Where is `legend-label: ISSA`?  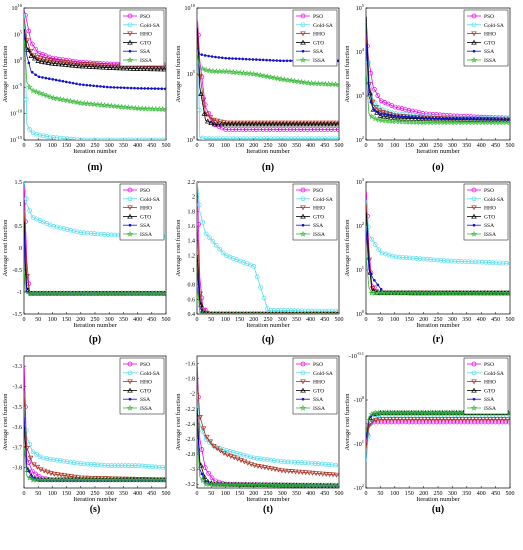
legend-label: ISSA is located at coordinates (319, 235).